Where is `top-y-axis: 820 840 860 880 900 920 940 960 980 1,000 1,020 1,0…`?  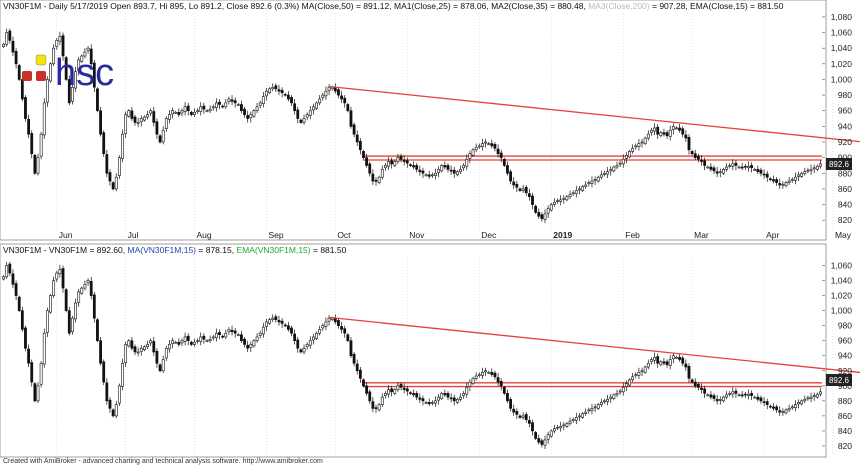
top-y-axis: 820 840 860 880 900 920 940 960 980 1,000 1,020 1,0… is located at coordinates (837, 118).